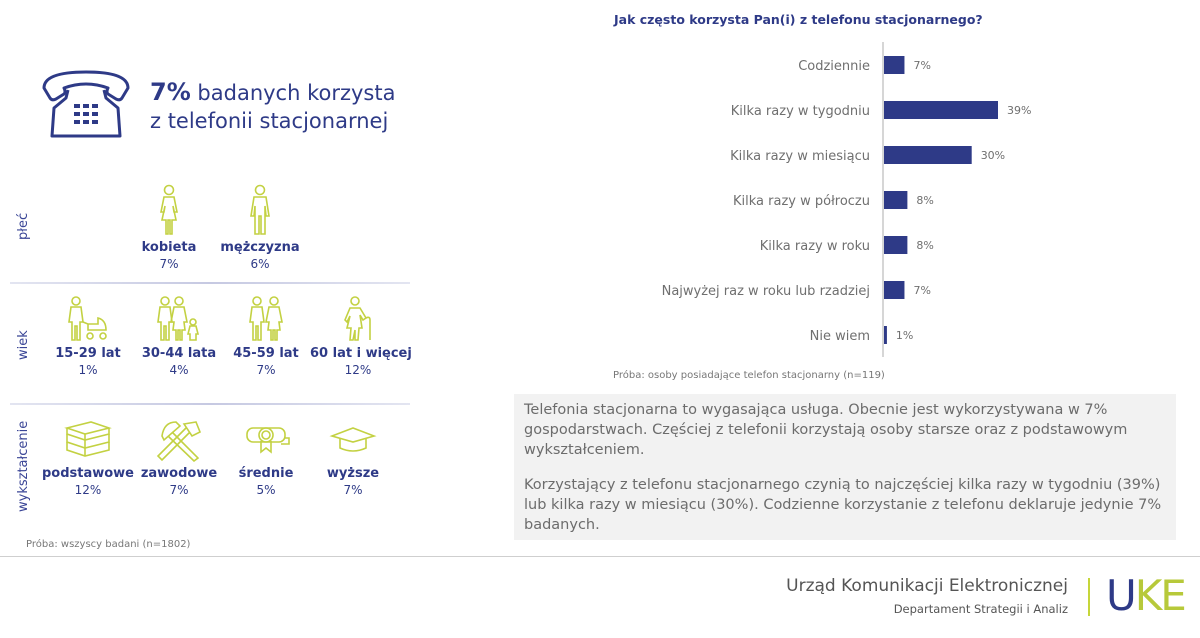 The image size is (1200, 638). I want to click on headline-percent: 7%, so click(170, 92).